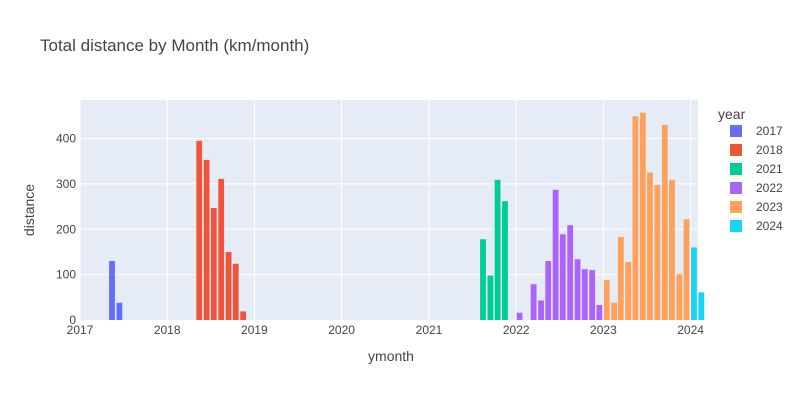 This screenshot has height=400, width=800. Describe the element at coordinates (736, 131) in the screenshot. I see `legend-swatch-2017` at that location.